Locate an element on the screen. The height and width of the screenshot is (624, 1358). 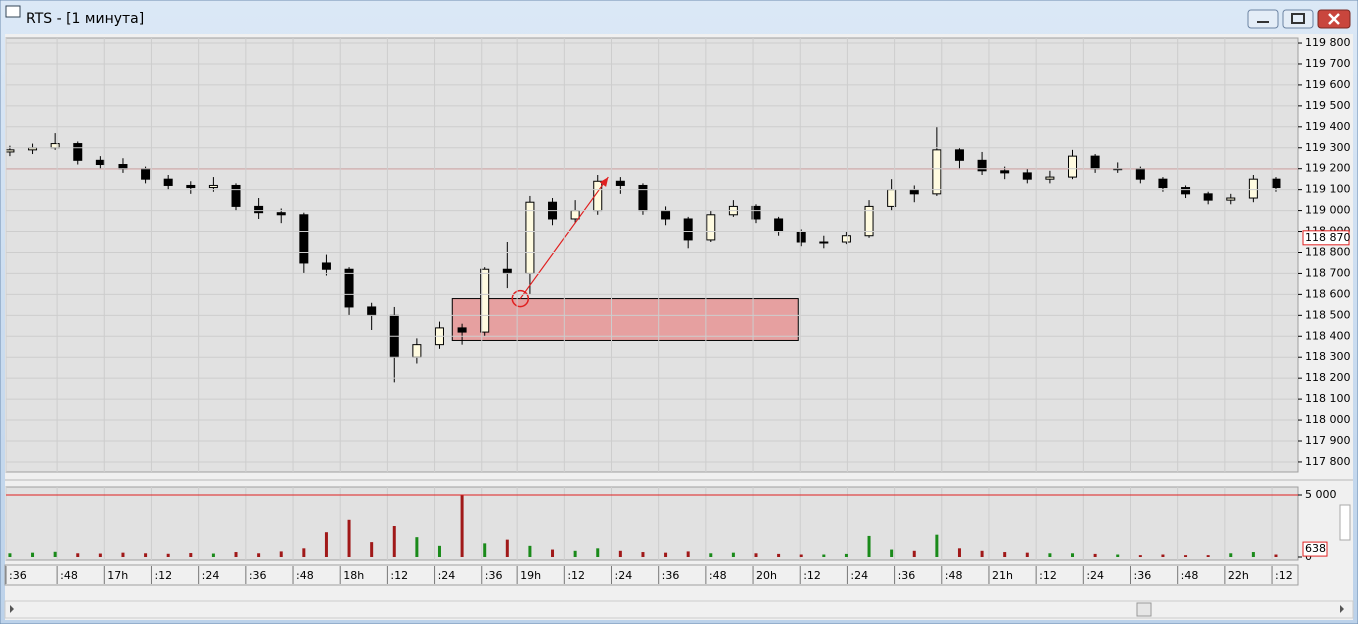
y-tick-label: 119 800 is located at coordinates (1328, 42).